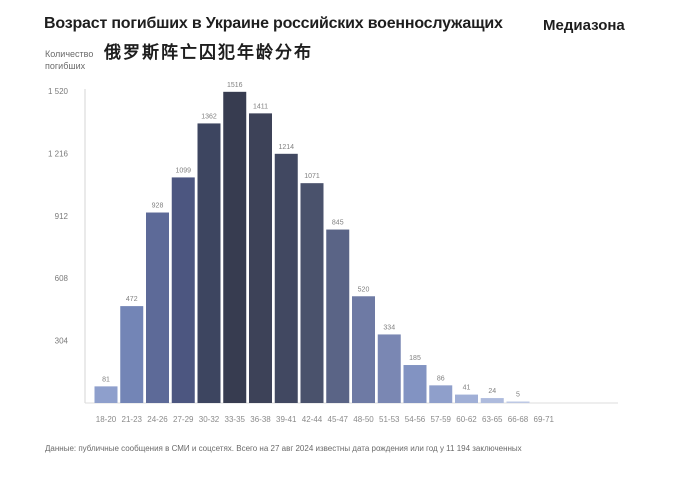 Image resolution: width=676 pixels, height=485 pixels. What do you see at coordinates (363, 419) in the screenshot?
I see `x-tick-label: 48-50` at bounding box center [363, 419].